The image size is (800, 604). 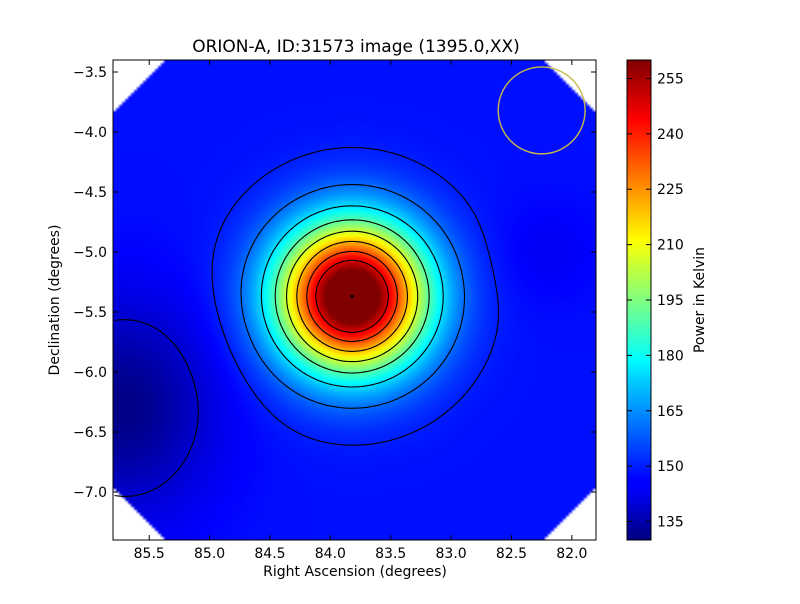 What do you see at coordinates (670, 190) in the screenshot?
I see `colorbar-tick-label: 225` at bounding box center [670, 190].